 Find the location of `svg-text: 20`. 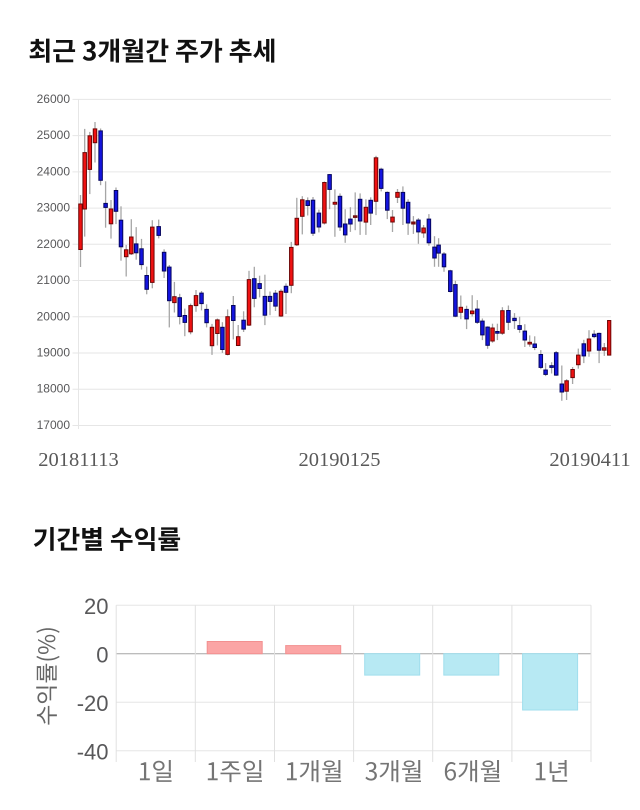

svg-text: 20 is located at coordinates (96, 606).